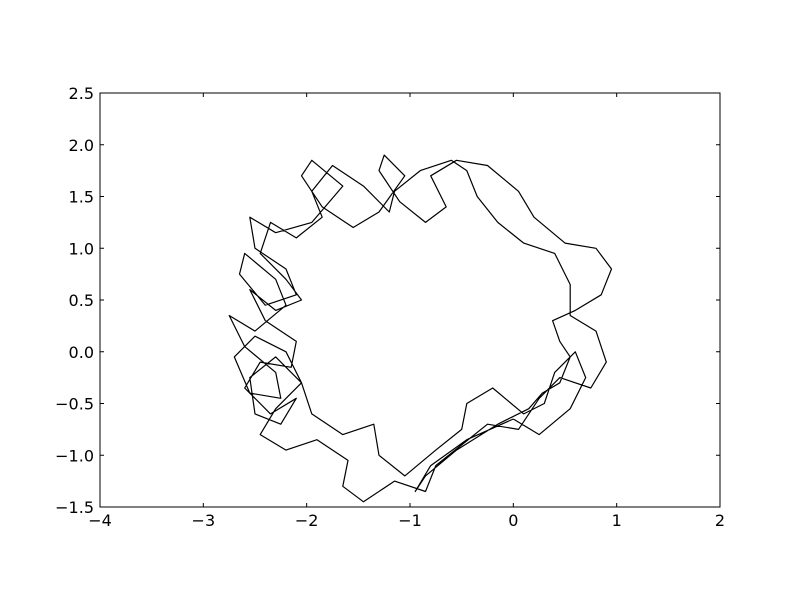 This screenshot has width=800, height=600. What do you see at coordinates (81, 352) in the screenshot?
I see `y-tick-label: 0.0` at bounding box center [81, 352].